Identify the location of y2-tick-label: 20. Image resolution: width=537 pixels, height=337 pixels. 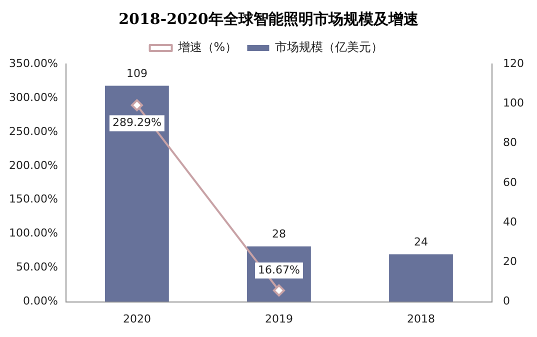
(510, 261).